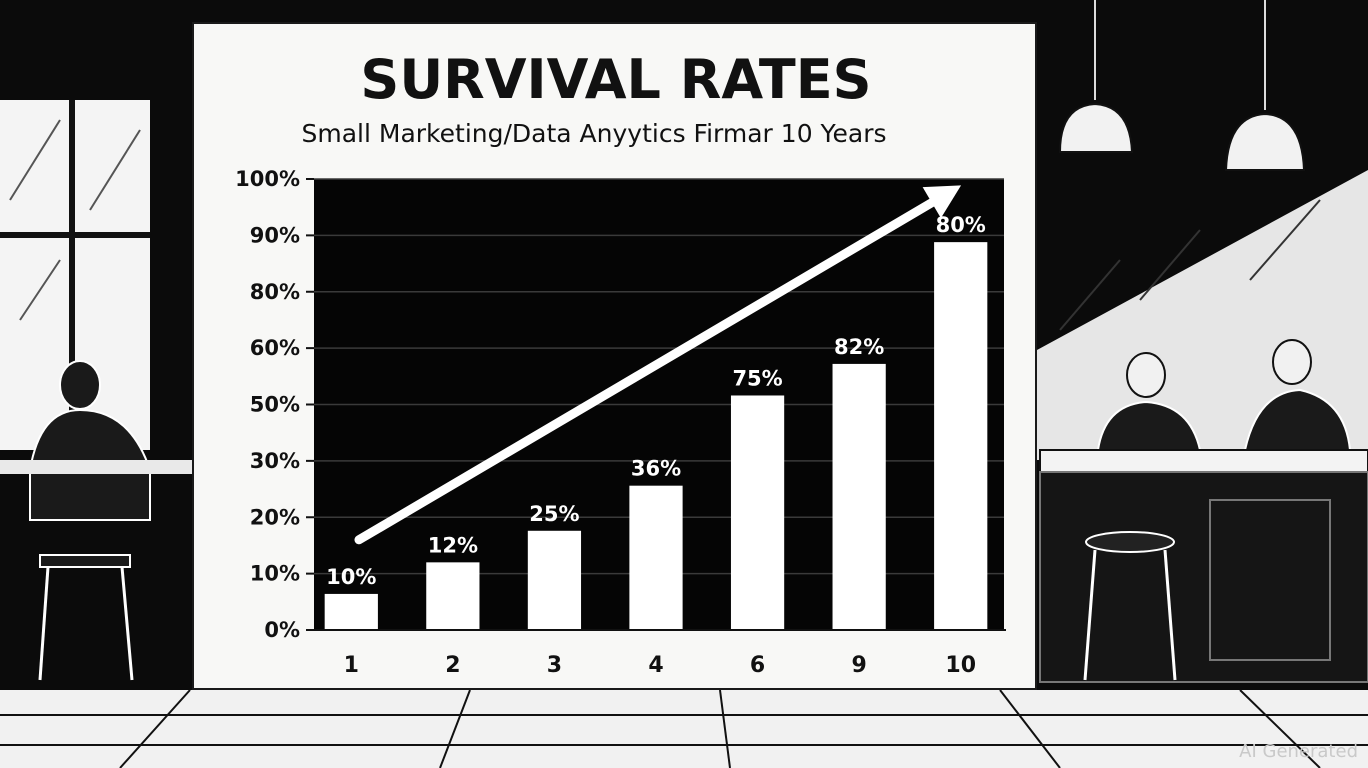 The image size is (1368, 768). Describe the element at coordinates (1203, 566) in the screenshot. I see `right-bar-counter` at that location.